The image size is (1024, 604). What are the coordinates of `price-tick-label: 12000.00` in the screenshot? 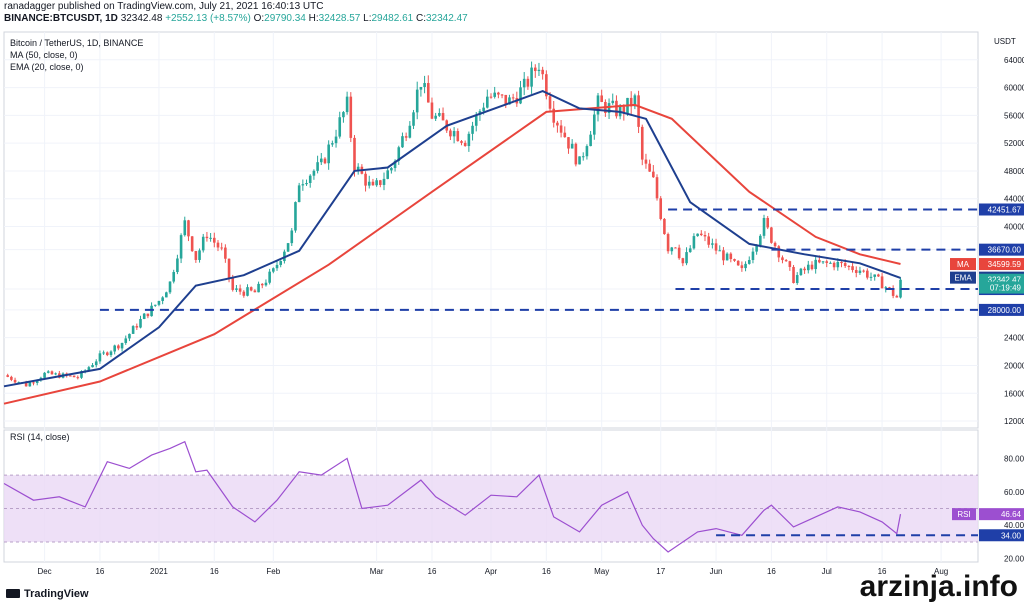 It's located at (1014, 421).